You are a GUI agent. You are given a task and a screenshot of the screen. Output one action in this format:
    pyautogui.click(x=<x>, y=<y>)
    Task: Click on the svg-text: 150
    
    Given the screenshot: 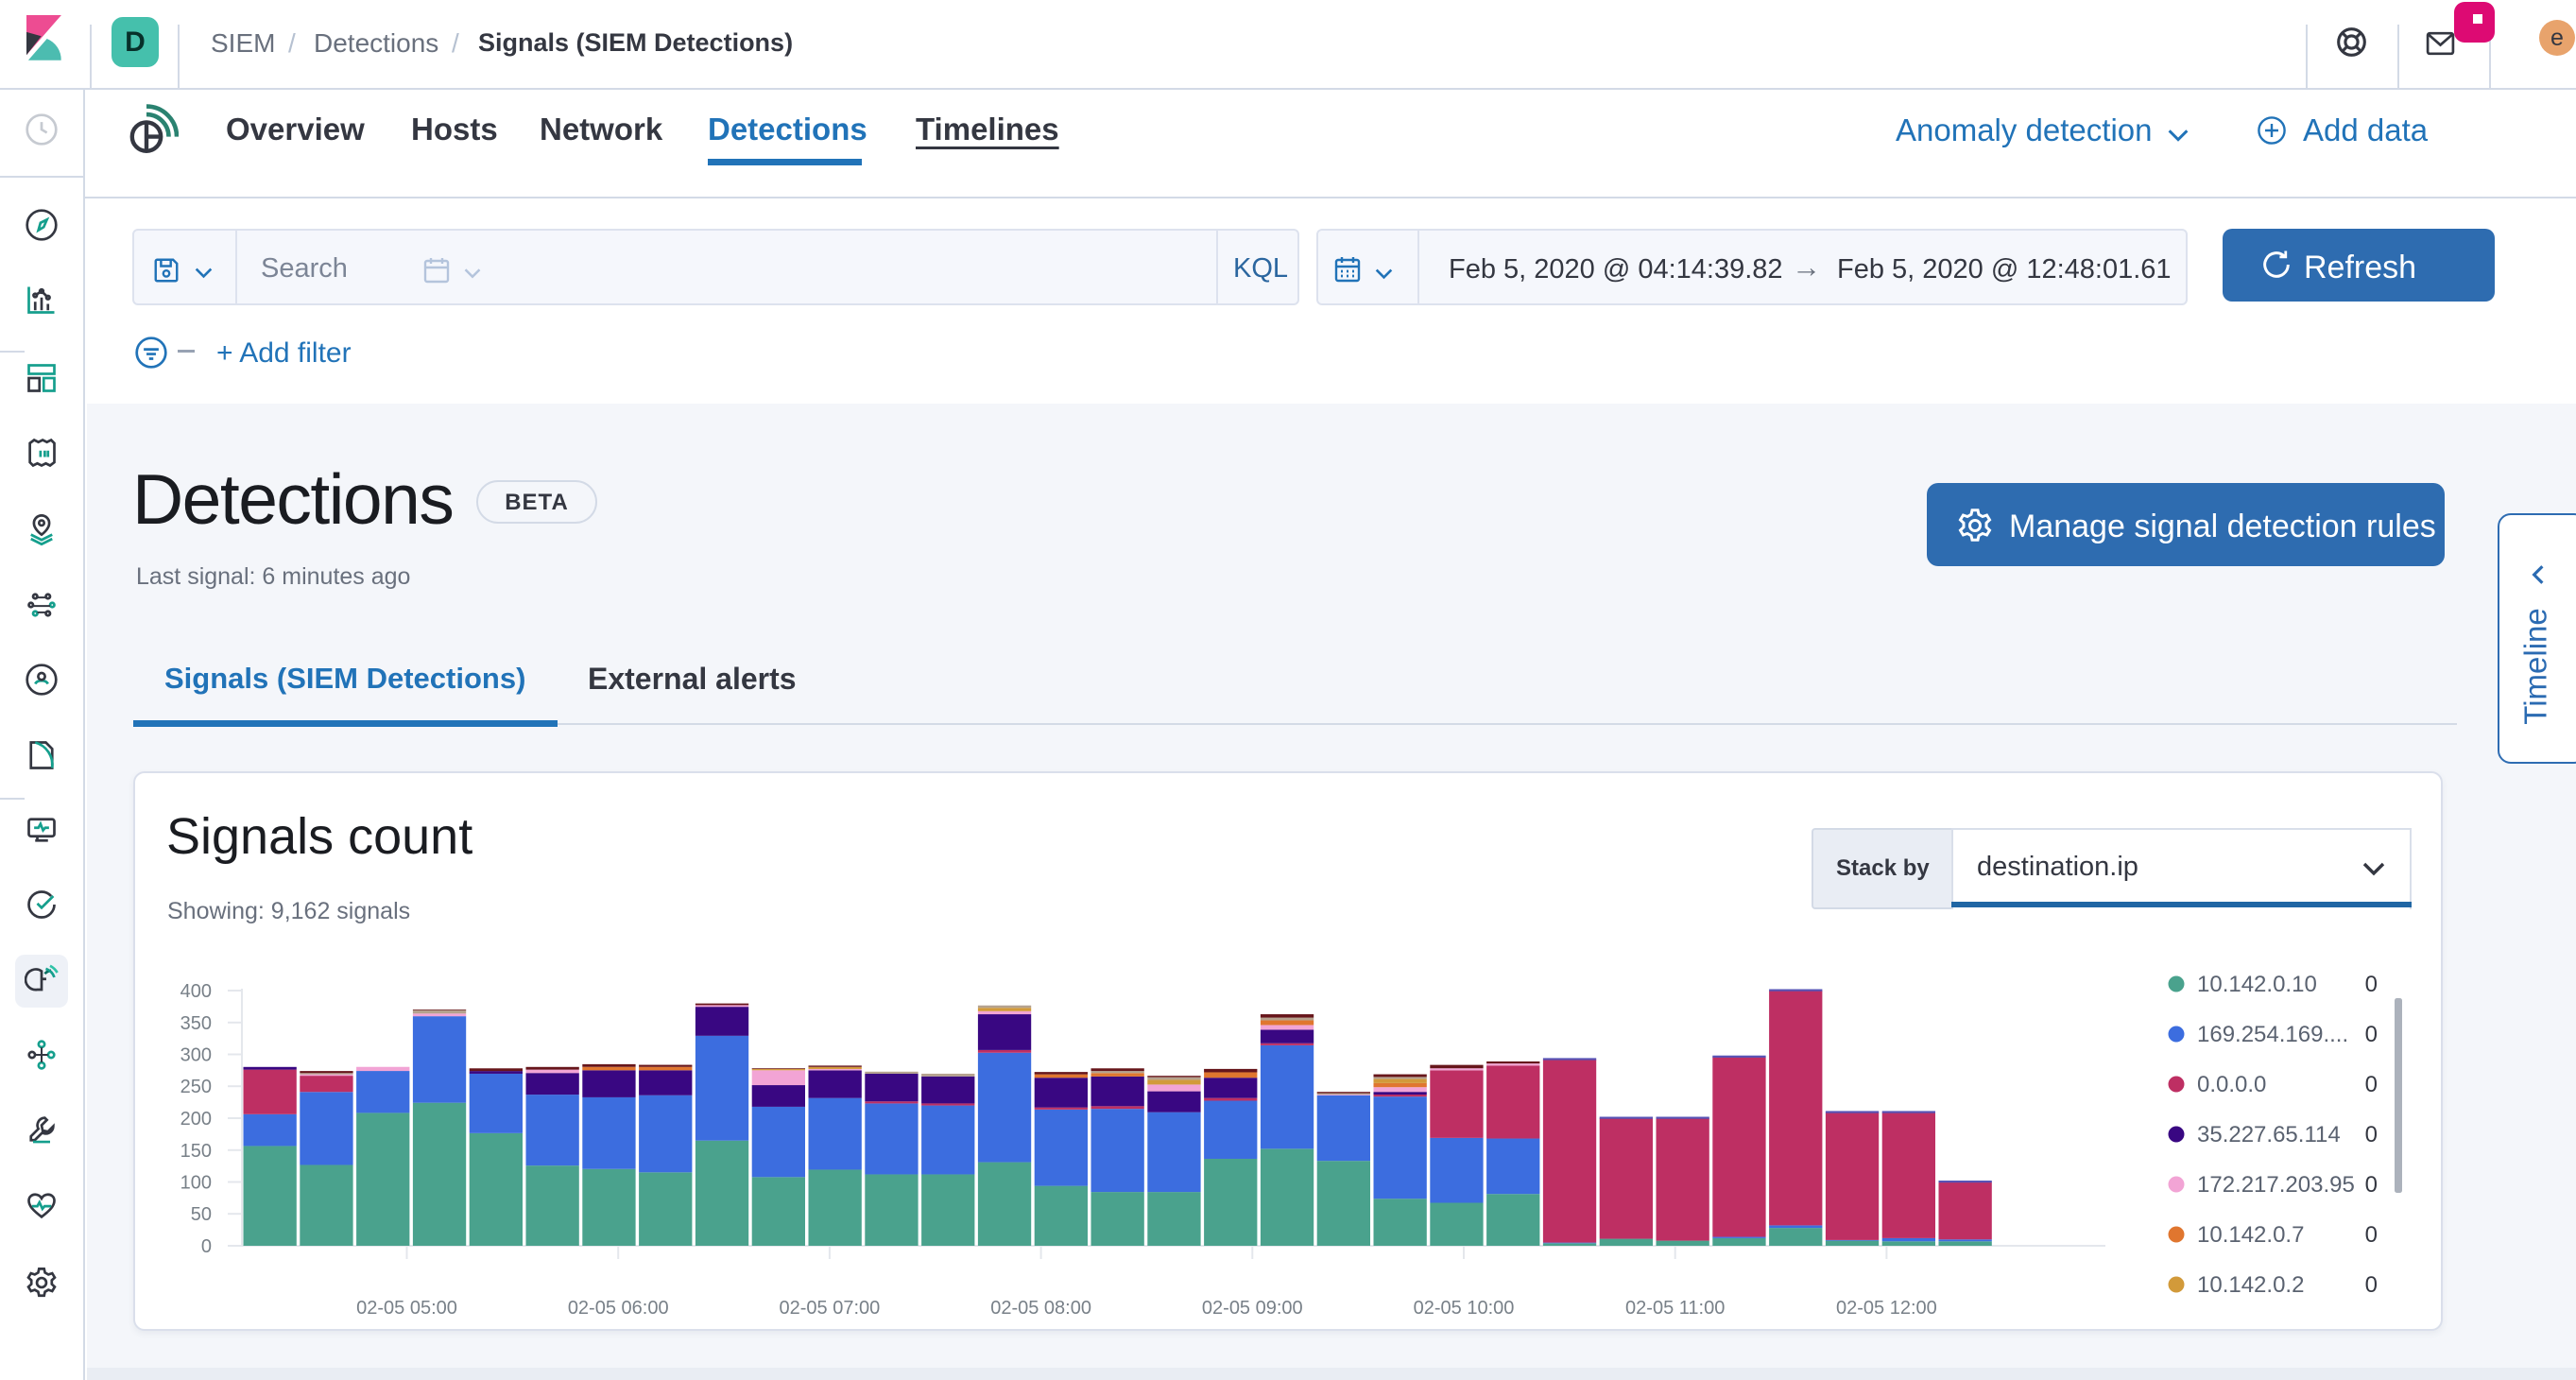 What is the action you would take?
    pyautogui.click(x=196, y=1151)
    